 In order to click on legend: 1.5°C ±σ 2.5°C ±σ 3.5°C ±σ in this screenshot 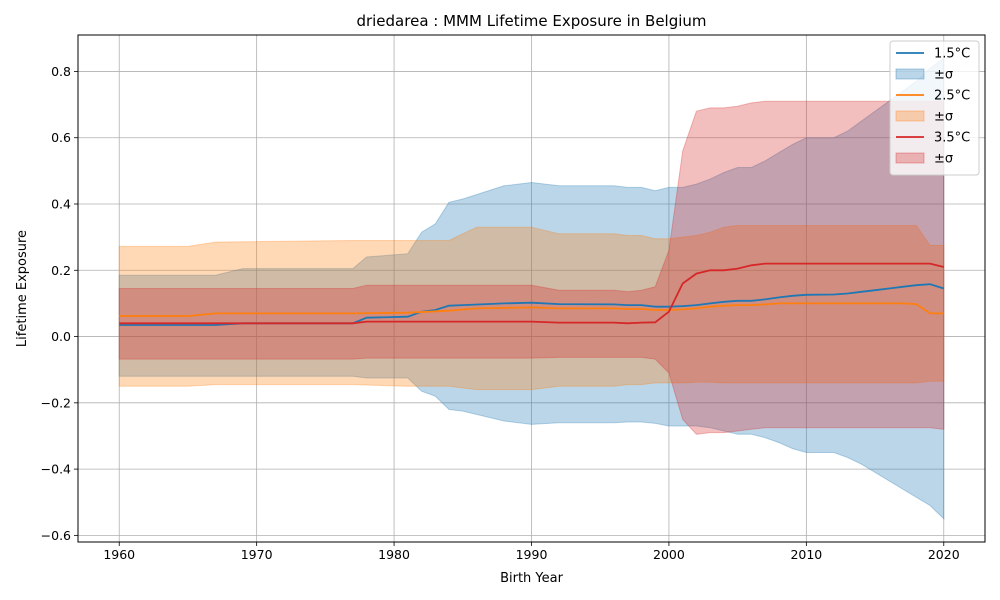, I will do `click(934, 108)`.